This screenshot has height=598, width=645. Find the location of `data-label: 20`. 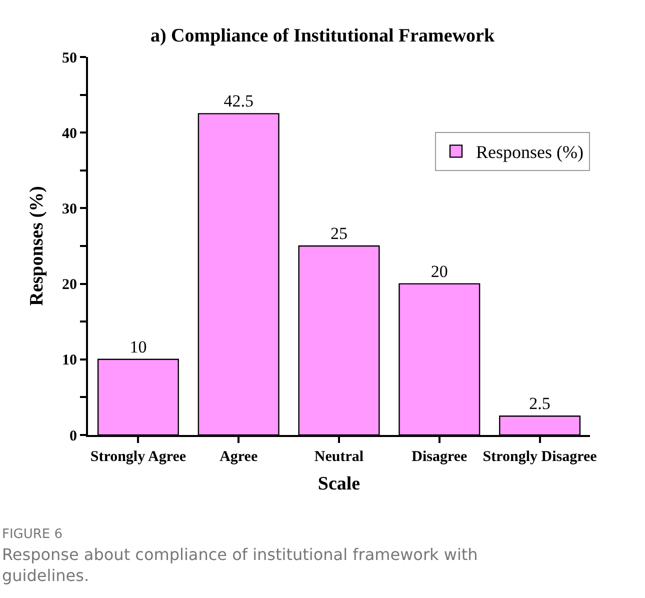

data-label: 20 is located at coordinates (439, 271).